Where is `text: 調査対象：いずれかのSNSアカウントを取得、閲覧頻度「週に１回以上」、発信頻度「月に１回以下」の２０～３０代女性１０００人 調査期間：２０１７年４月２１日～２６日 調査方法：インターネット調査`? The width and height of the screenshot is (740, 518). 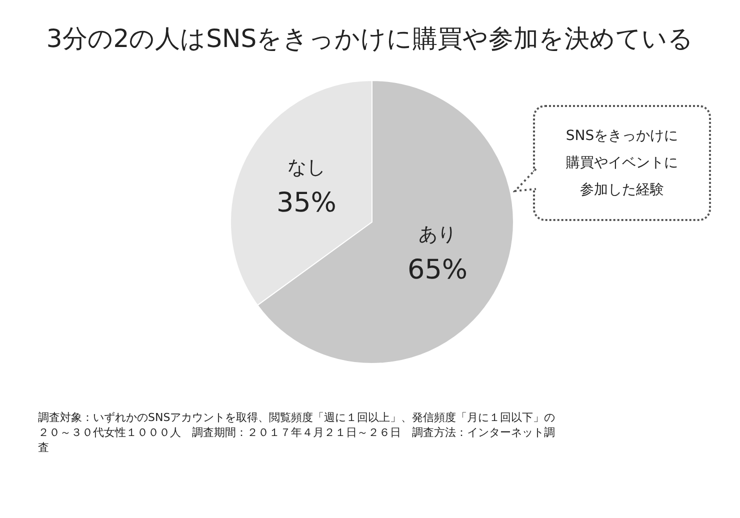 text: 調査対象：いずれかのSNSアカウントを取得、閲覧頻度「週に１回以上」、発信頻度「月に１回以下」の２０～３０代女性１０００人 調査期間：２０１７年４月２１日～２６日 調査方法：インターネット調査 is located at coordinates (297, 432).